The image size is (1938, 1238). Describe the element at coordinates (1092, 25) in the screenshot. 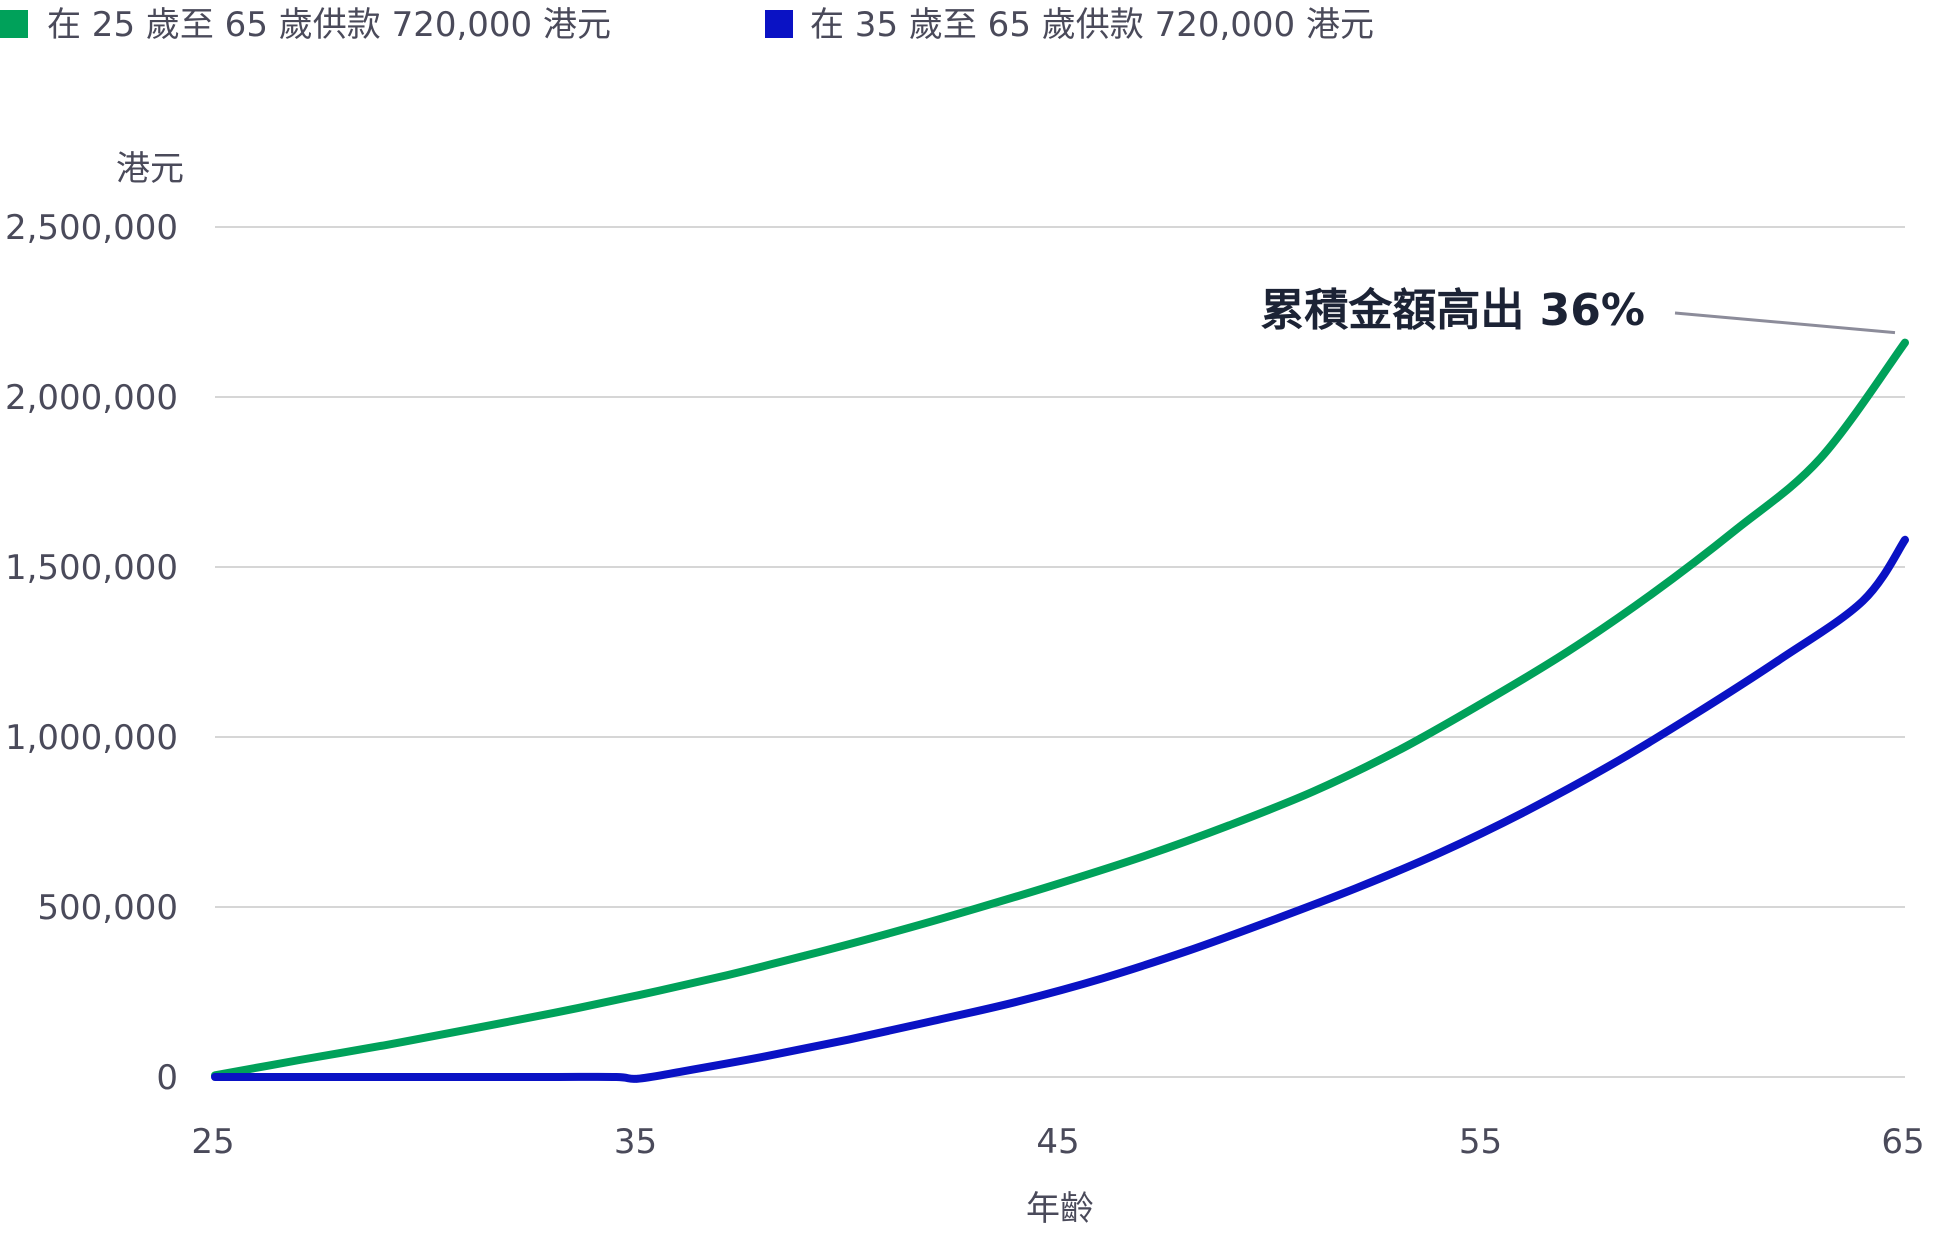

I see `legend-label-2: 在 35 歲至 65 歲供款 720,000 港元` at that location.